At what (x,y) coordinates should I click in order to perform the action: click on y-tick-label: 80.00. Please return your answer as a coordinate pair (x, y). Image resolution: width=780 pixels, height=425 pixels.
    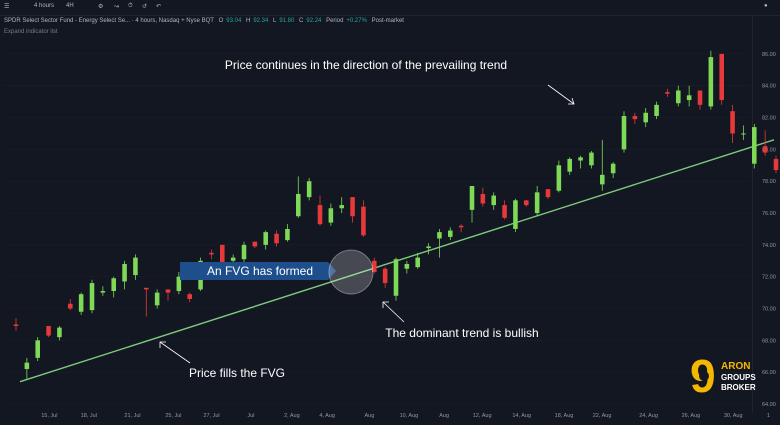
    Looking at the image, I should click on (769, 150).